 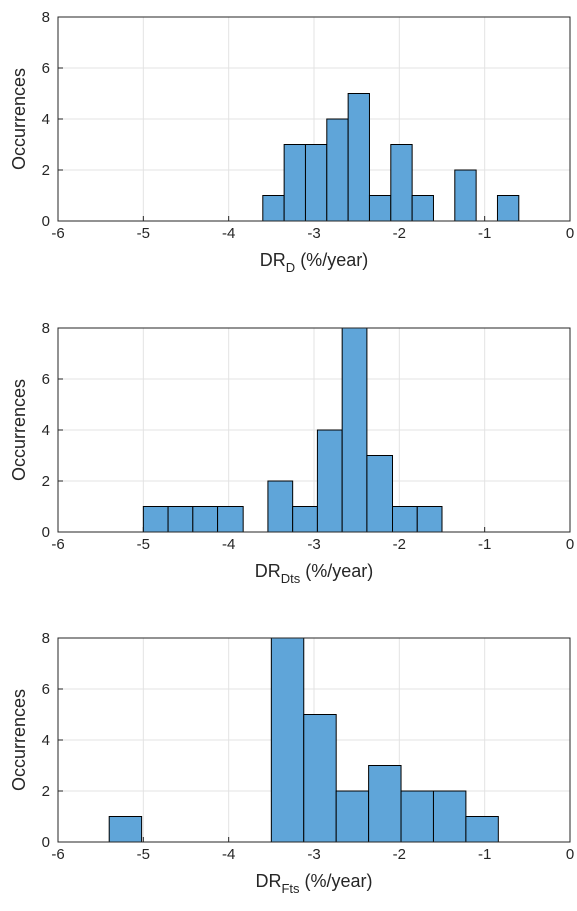 I want to click on x-axis-label: DRFts (%/year), so click(x=313, y=883).